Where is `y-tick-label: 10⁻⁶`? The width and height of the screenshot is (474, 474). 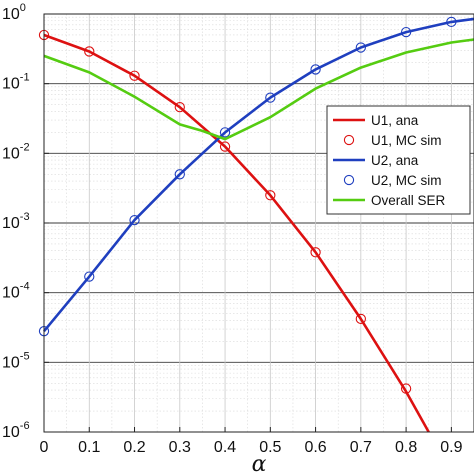 y-tick-label: 10⁻⁶ is located at coordinates (16, 430).